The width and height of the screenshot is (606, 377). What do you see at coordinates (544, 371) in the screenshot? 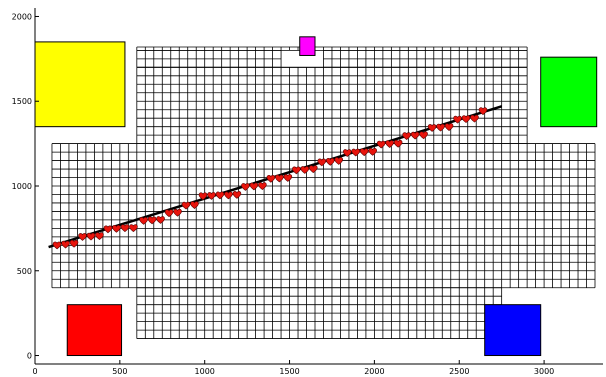
I see `x-tick-label: 3000` at bounding box center [544, 371].